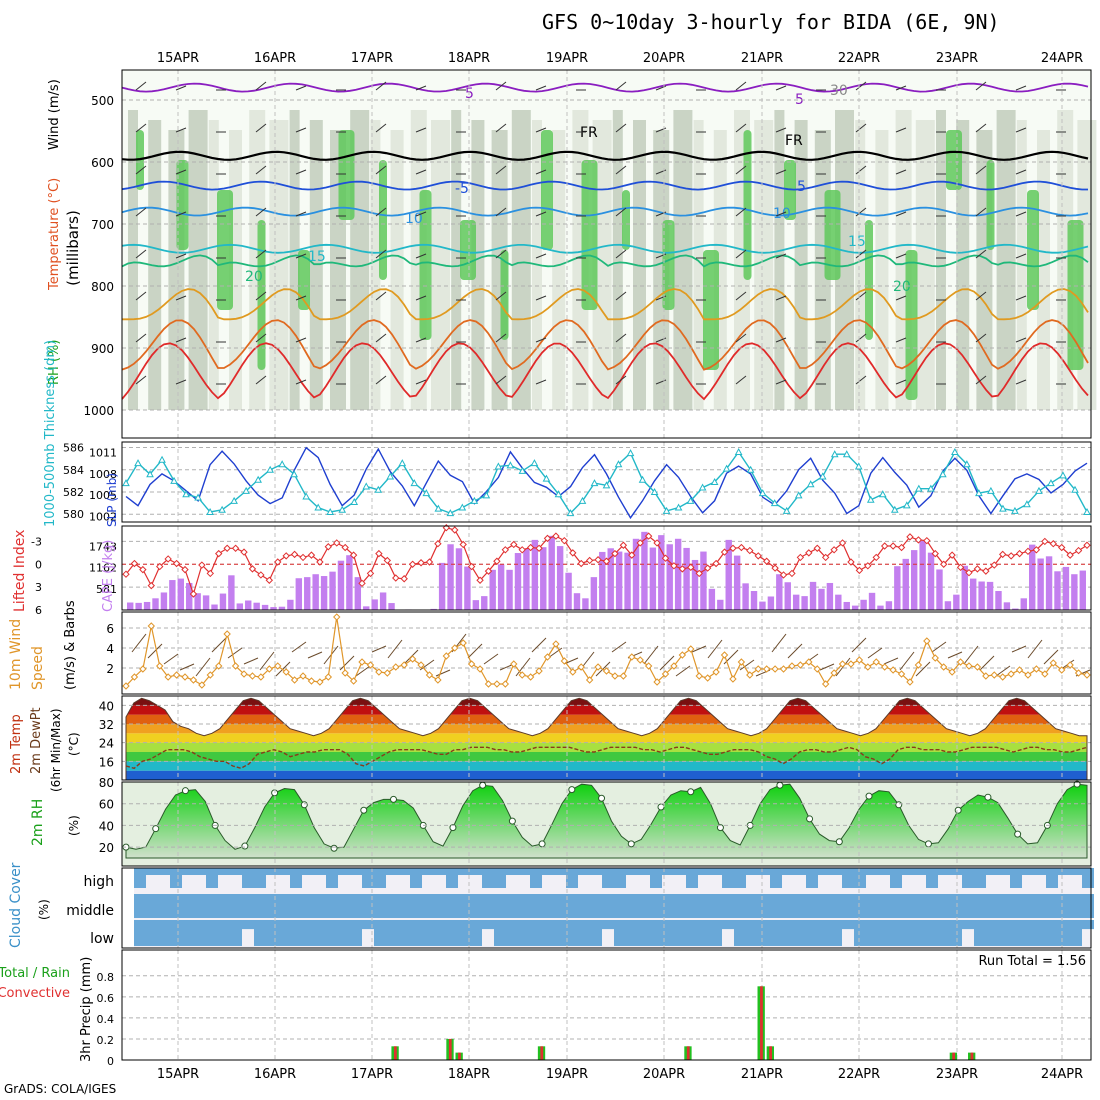 This screenshot has height=1100, width=1100. I want to click on isotherm-line, so click(605, 211).